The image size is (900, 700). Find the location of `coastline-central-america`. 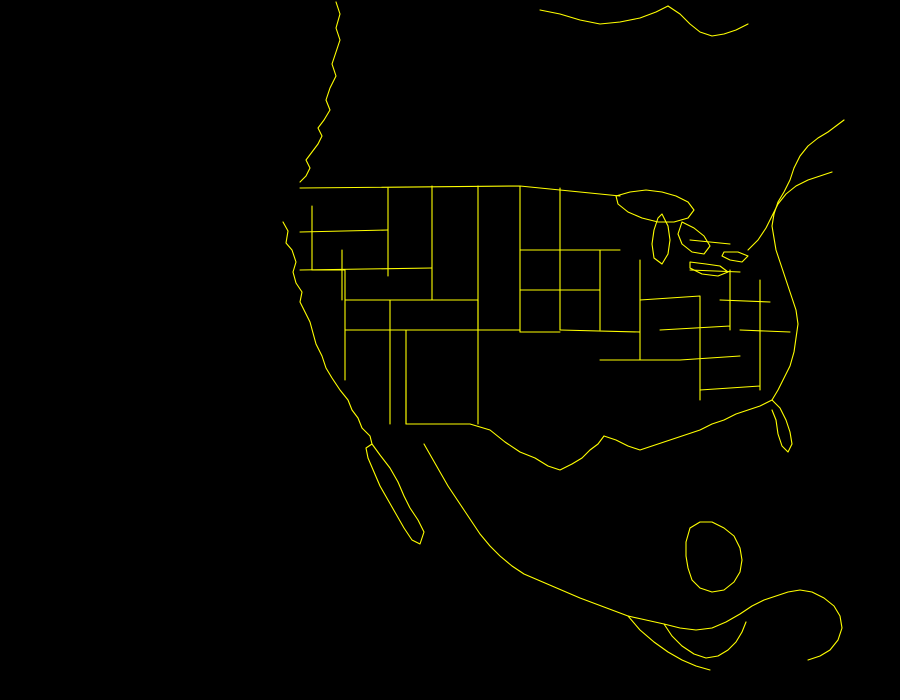

coastline-central-america is located at coordinates (735, 625).